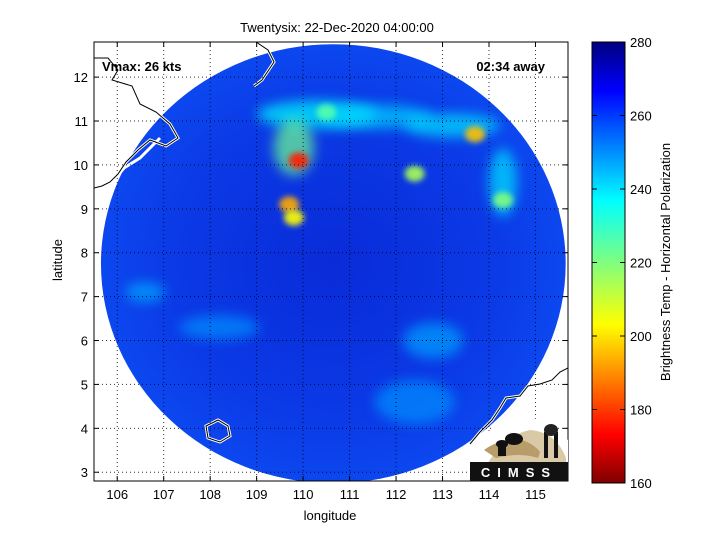 This screenshot has width=720, height=540. What do you see at coordinates (84, 428) in the screenshot?
I see `y-tick-label: 4` at bounding box center [84, 428].